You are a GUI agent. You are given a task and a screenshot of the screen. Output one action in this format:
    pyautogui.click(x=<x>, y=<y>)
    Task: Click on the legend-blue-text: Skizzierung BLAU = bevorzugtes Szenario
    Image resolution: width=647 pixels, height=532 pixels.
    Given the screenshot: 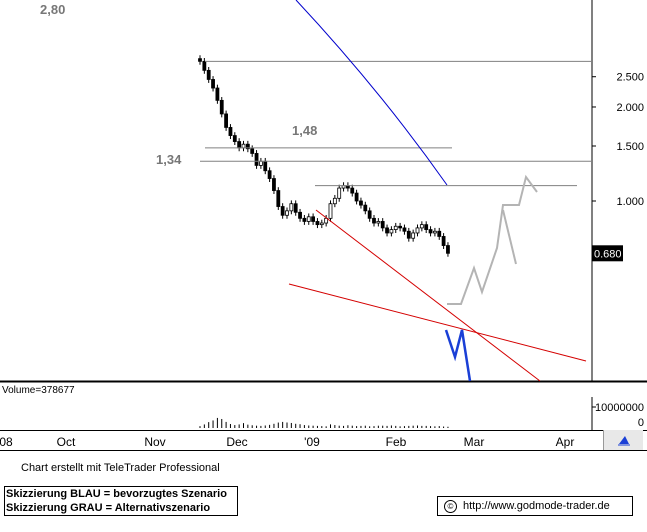 What is the action you would take?
    pyautogui.click(x=116, y=494)
    